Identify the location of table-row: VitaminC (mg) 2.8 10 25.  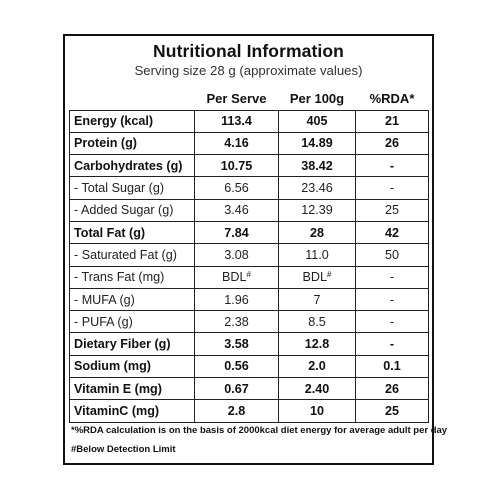
(249, 411).